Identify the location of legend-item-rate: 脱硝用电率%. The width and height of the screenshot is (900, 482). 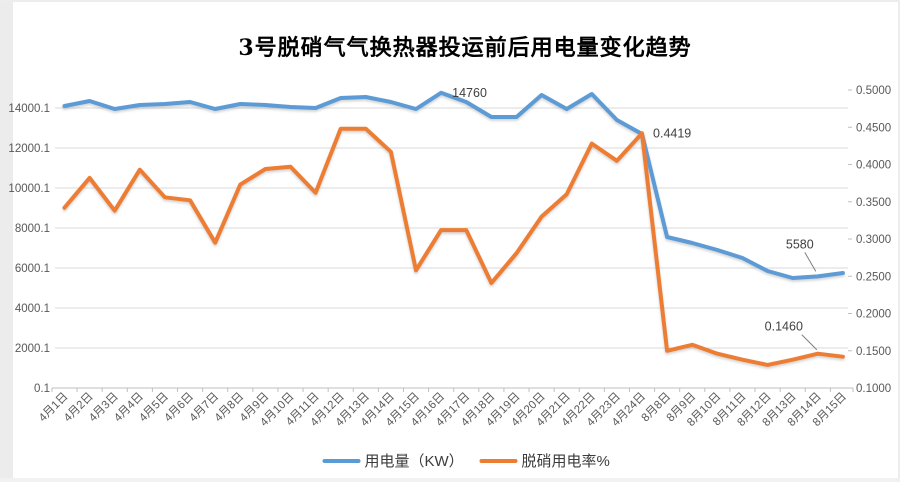
(544, 461).